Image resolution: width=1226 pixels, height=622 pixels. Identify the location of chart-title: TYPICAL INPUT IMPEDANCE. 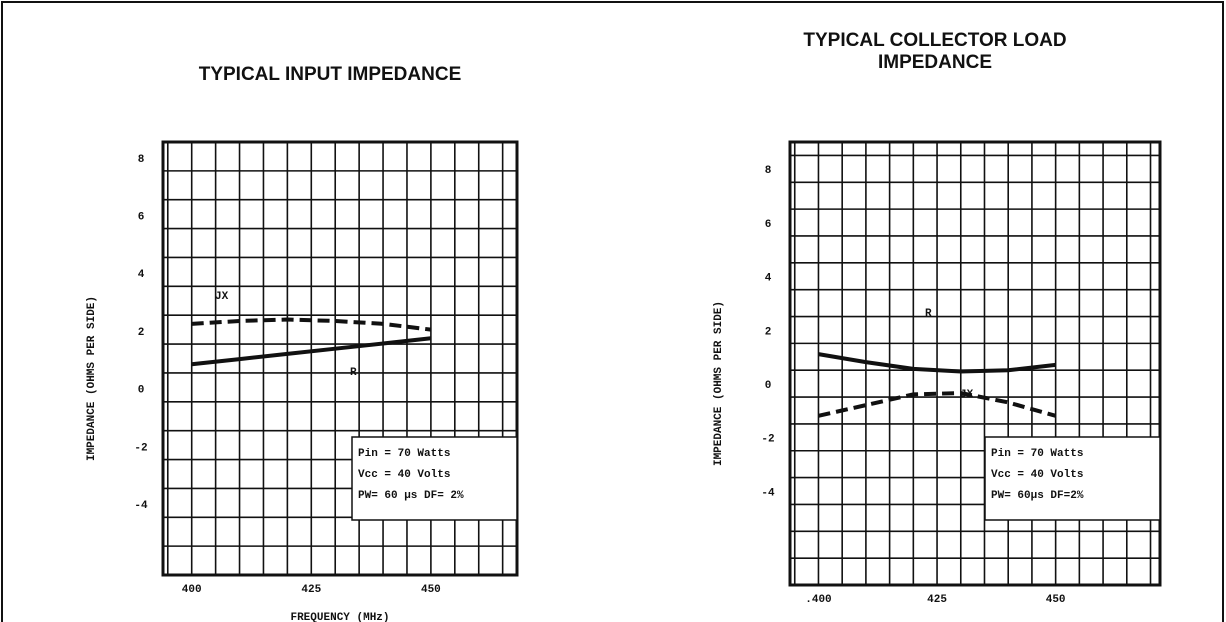
(330, 74).